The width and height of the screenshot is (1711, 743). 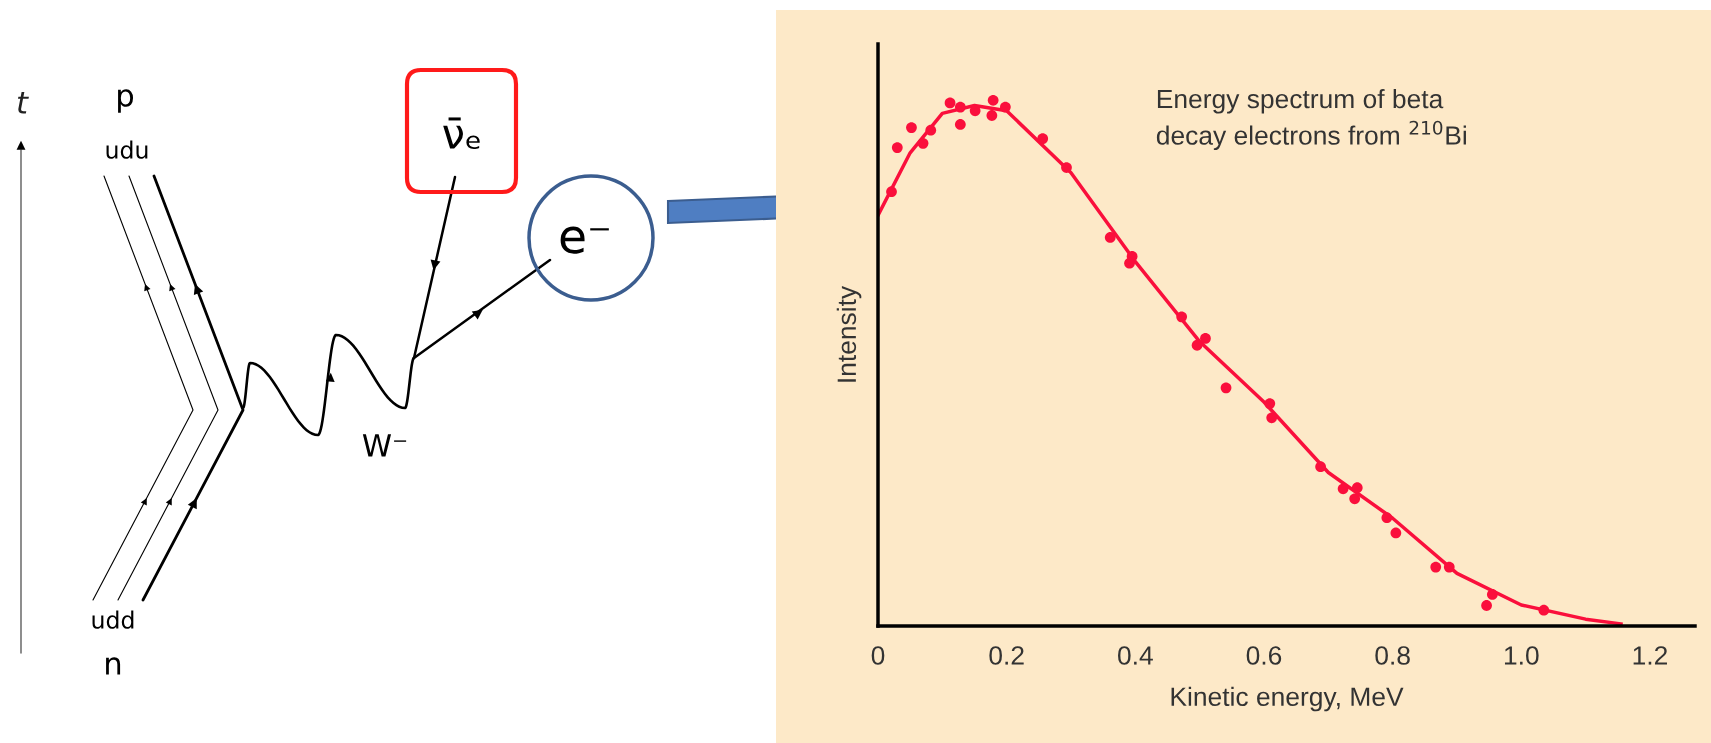 I want to click on chart-title: Energy spectrum of beta decay electrons from $^{210}$Bi, so click(x=1311, y=119).